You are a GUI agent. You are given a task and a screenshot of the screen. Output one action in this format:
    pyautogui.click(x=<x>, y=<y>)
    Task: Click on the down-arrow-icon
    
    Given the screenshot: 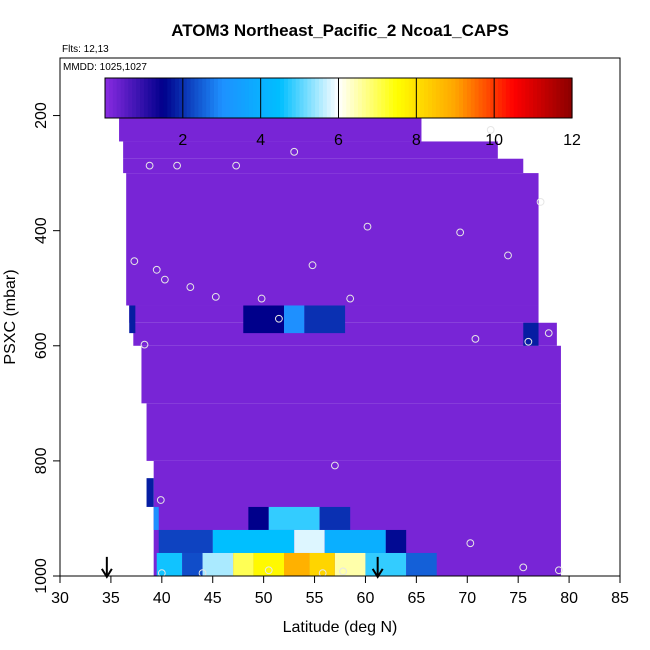 What is the action you would take?
    pyautogui.click(x=377, y=567)
    